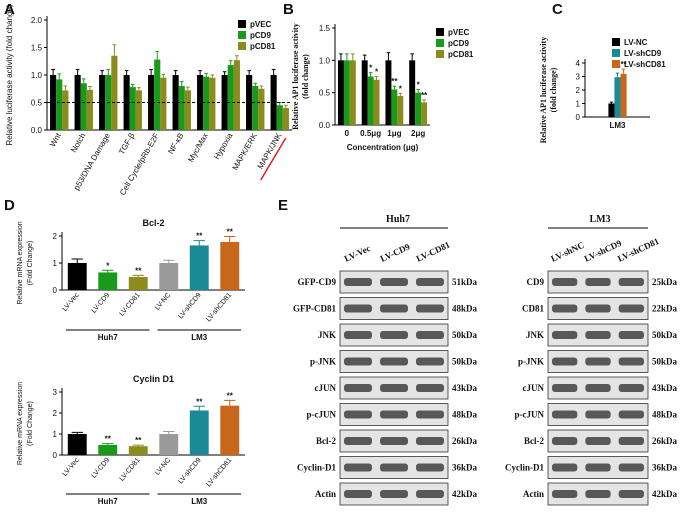  I want to click on y-tick-label: 4, so click(578, 63).